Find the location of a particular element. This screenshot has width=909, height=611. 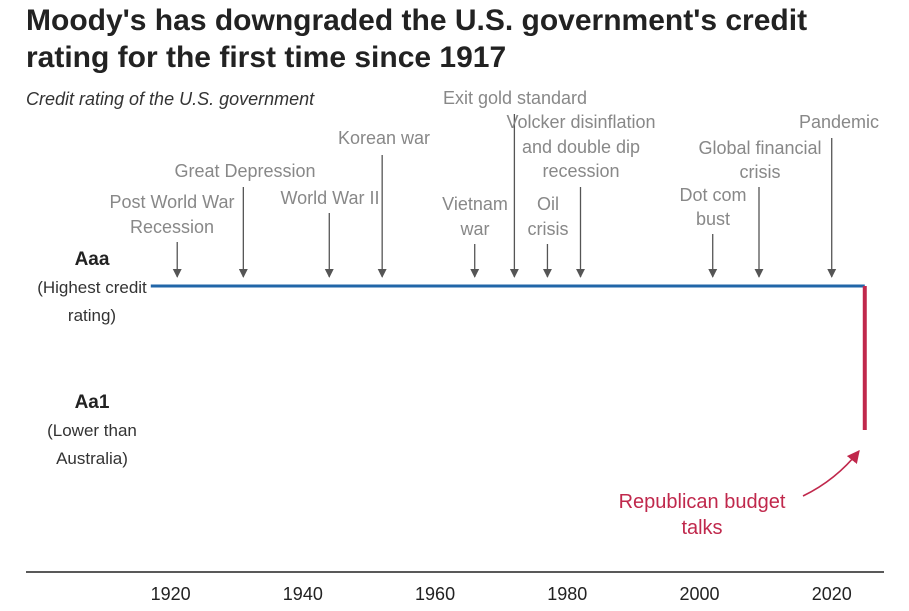

event-vietnam-war-label: Vietnam is located at coordinates (475, 204).